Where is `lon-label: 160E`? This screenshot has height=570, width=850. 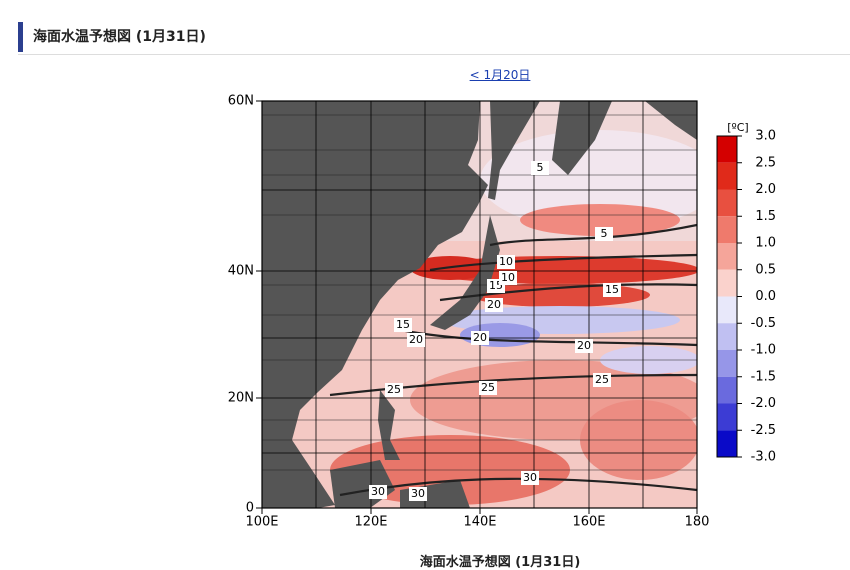 lon-label: 160E is located at coordinates (588, 522).